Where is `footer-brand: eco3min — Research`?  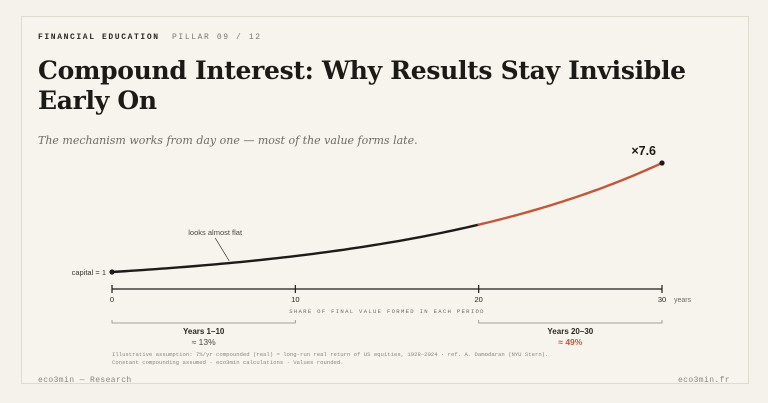
footer-brand: eco3min — Research is located at coordinates (85, 380).